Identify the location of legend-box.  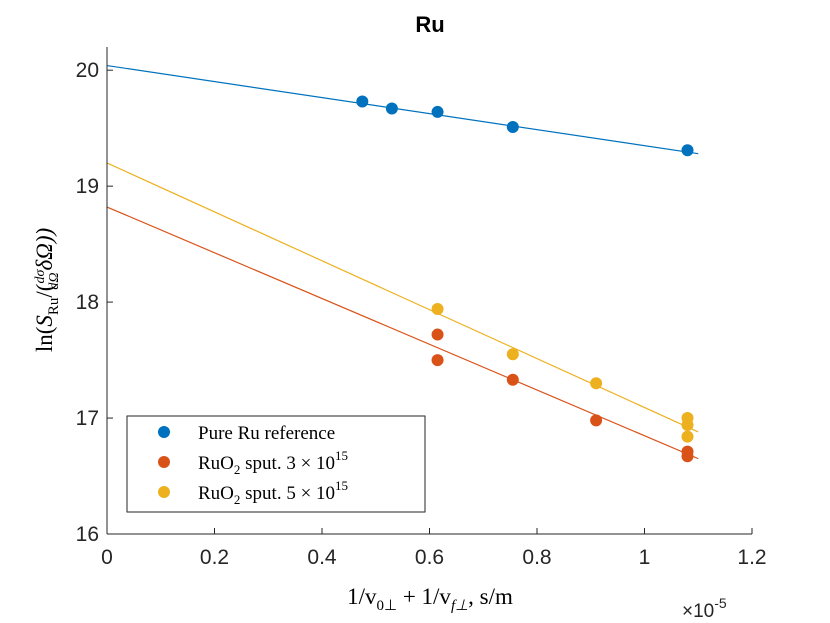
(276, 464).